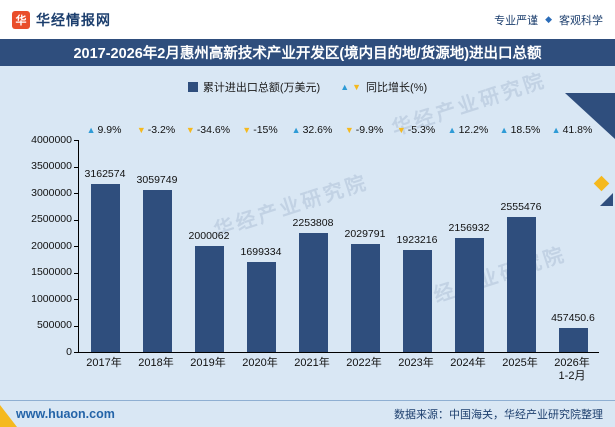  Describe the element at coordinates (590, 116) in the screenshot. I see `corner-decoration-top-right` at that location.